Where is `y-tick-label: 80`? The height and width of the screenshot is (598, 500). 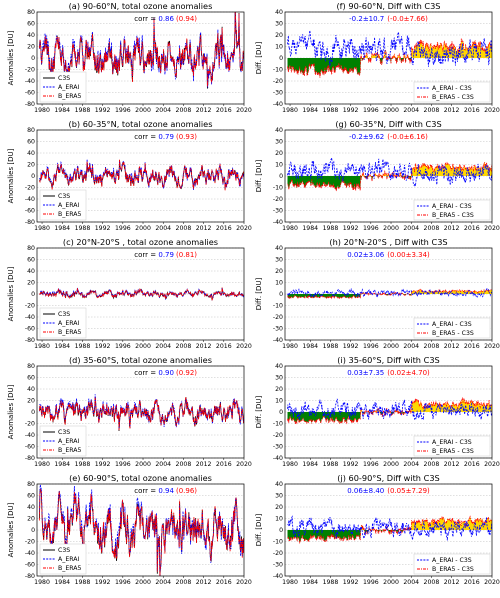 y-tick-label: 80 is located at coordinates (31, 484).